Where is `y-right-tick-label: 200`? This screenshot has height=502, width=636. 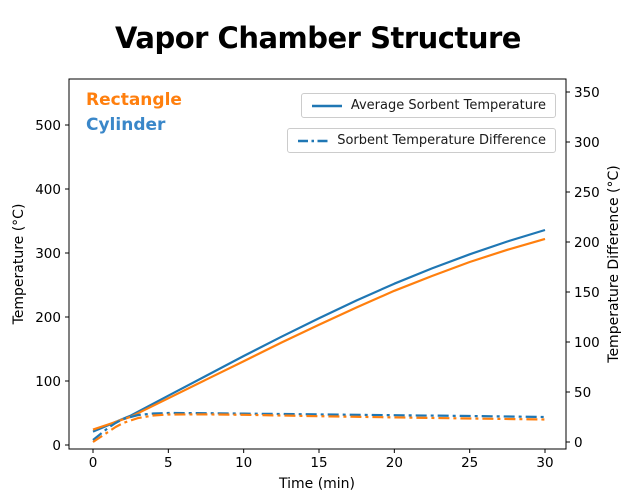 y-right-tick-label: 200 is located at coordinates (587, 243).